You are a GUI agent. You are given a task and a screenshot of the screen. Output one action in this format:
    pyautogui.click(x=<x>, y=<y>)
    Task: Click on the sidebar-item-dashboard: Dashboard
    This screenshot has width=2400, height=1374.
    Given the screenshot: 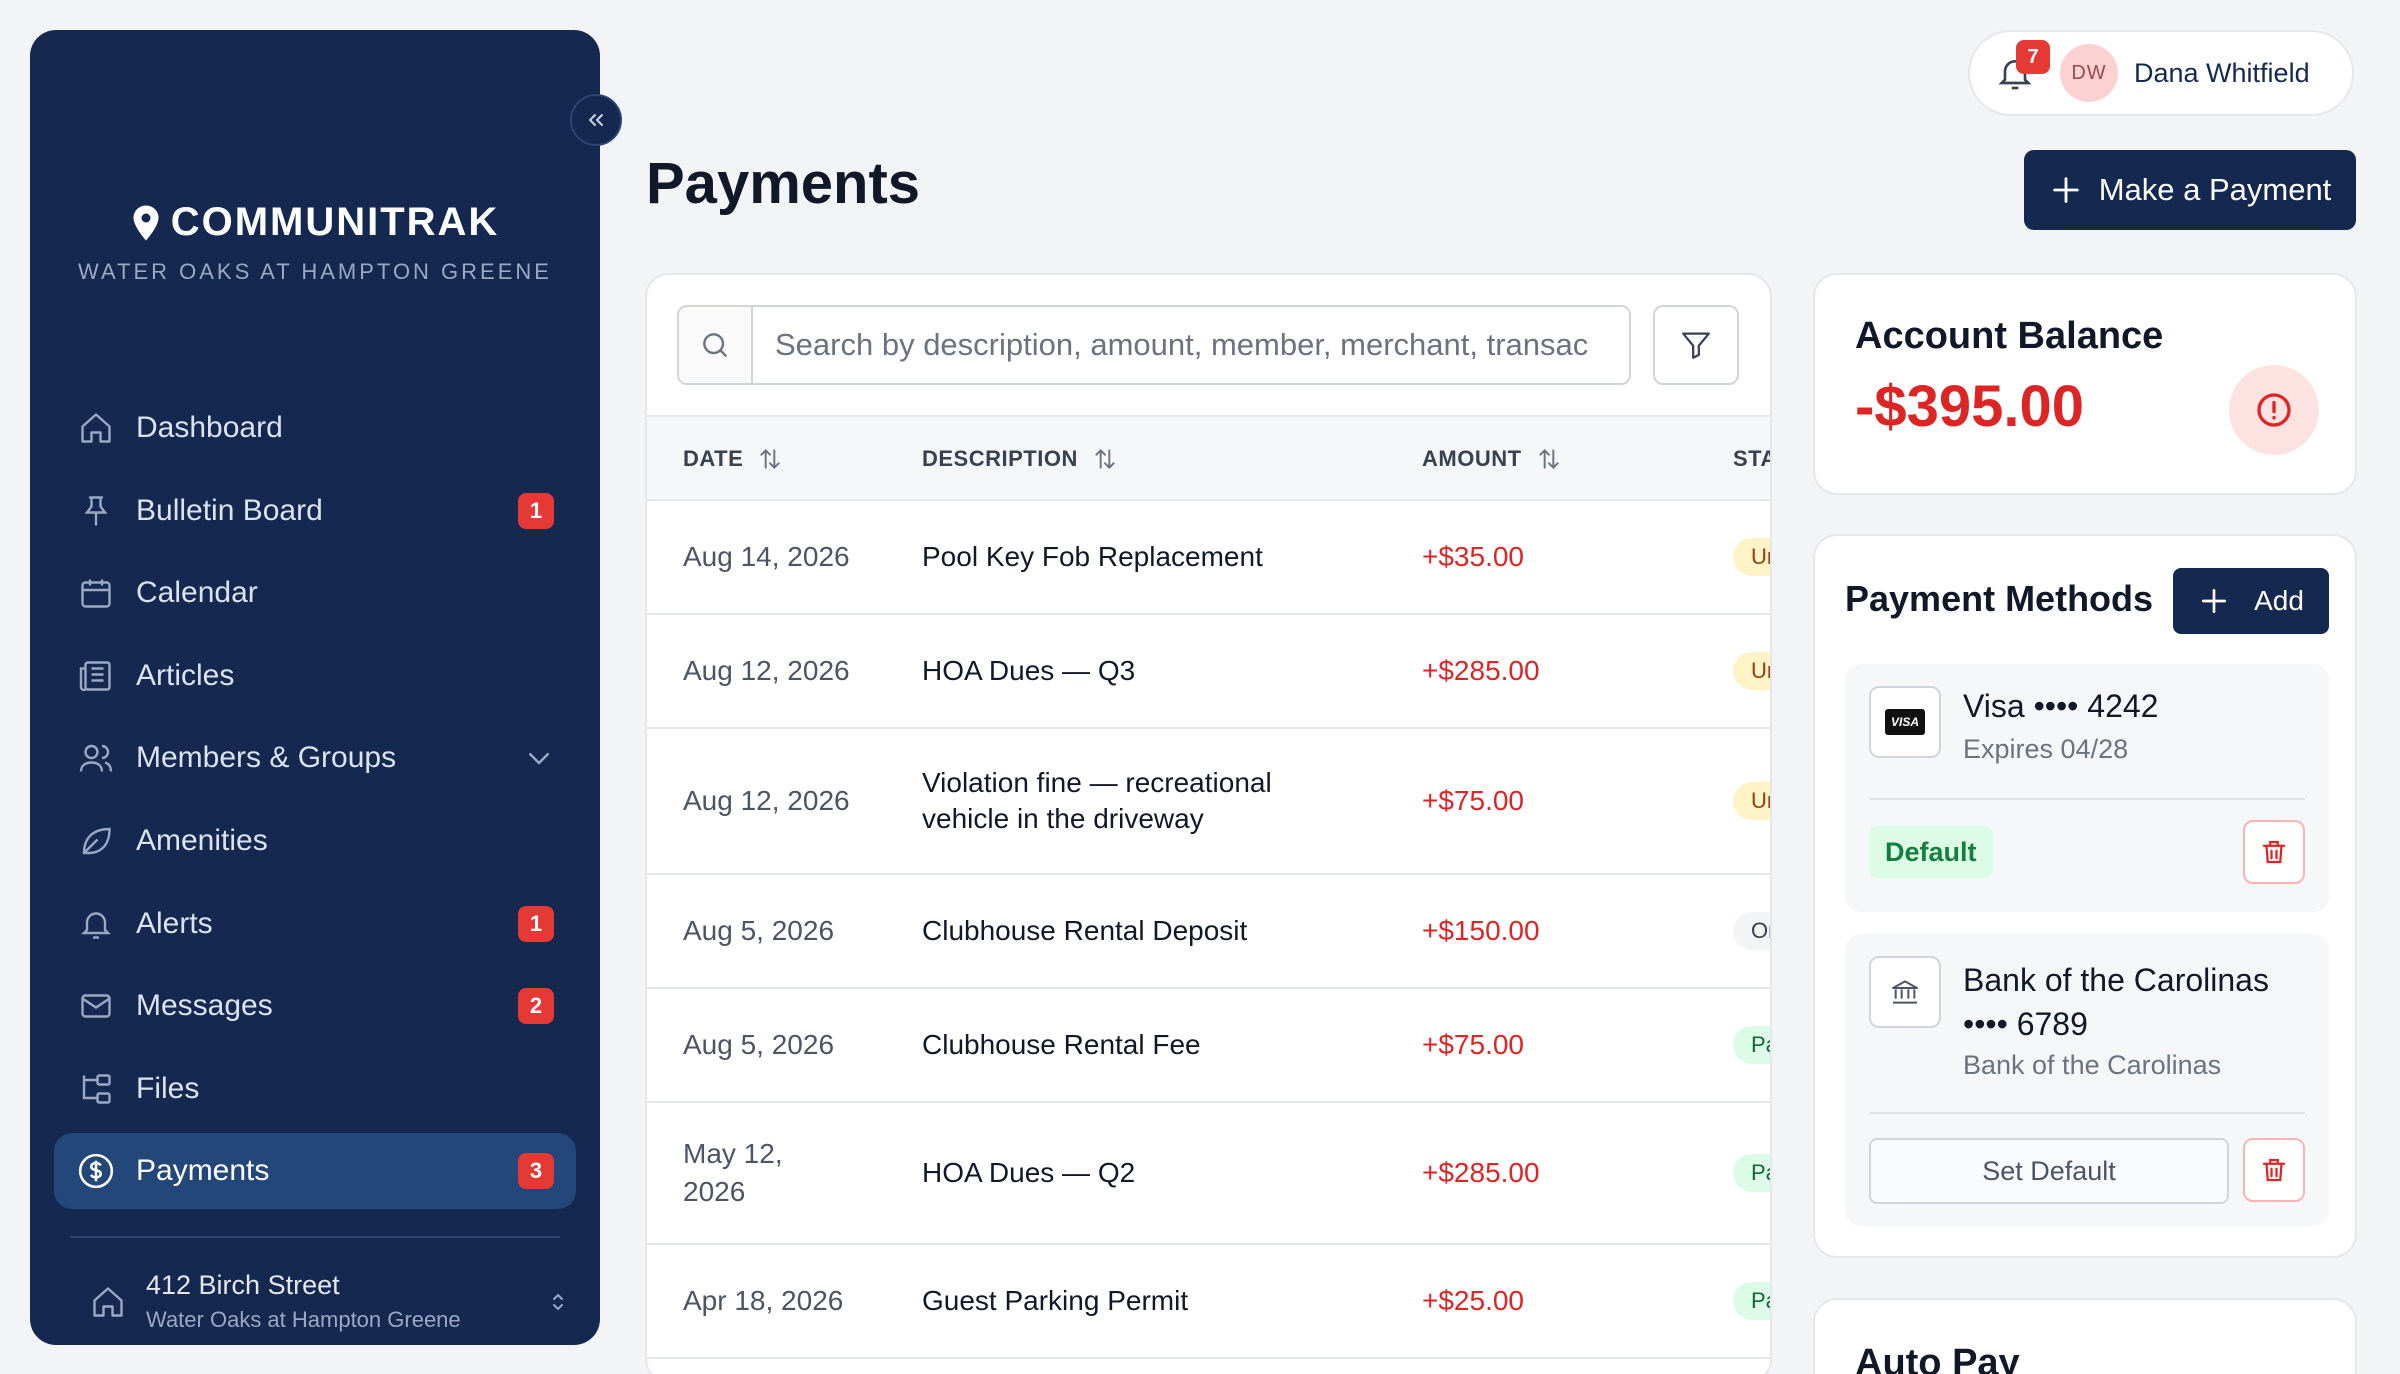 What is the action you would take?
    pyautogui.click(x=315, y=428)
    